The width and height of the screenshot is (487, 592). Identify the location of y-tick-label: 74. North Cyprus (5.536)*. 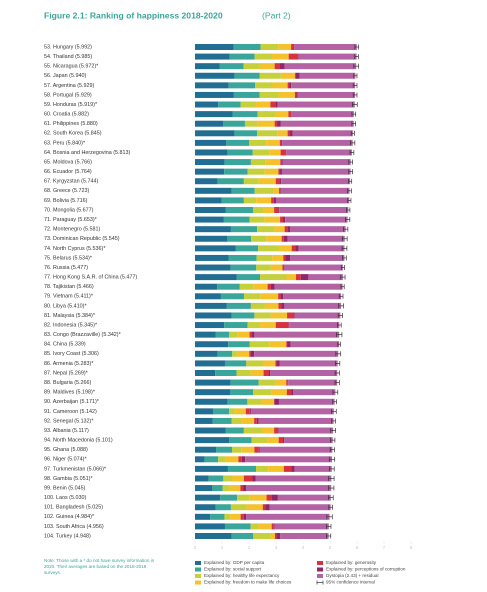
(75, 249).